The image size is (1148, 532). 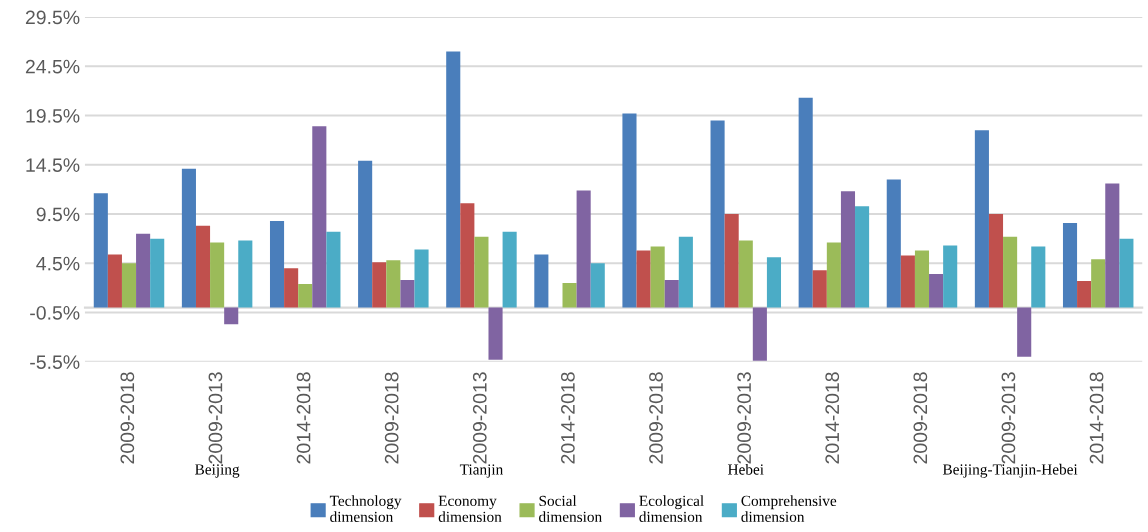 What do you see at coordinates (53, 115) in the screenshot?
I see `y-tick-label: 19.5%` at bounding box center [53, 115].